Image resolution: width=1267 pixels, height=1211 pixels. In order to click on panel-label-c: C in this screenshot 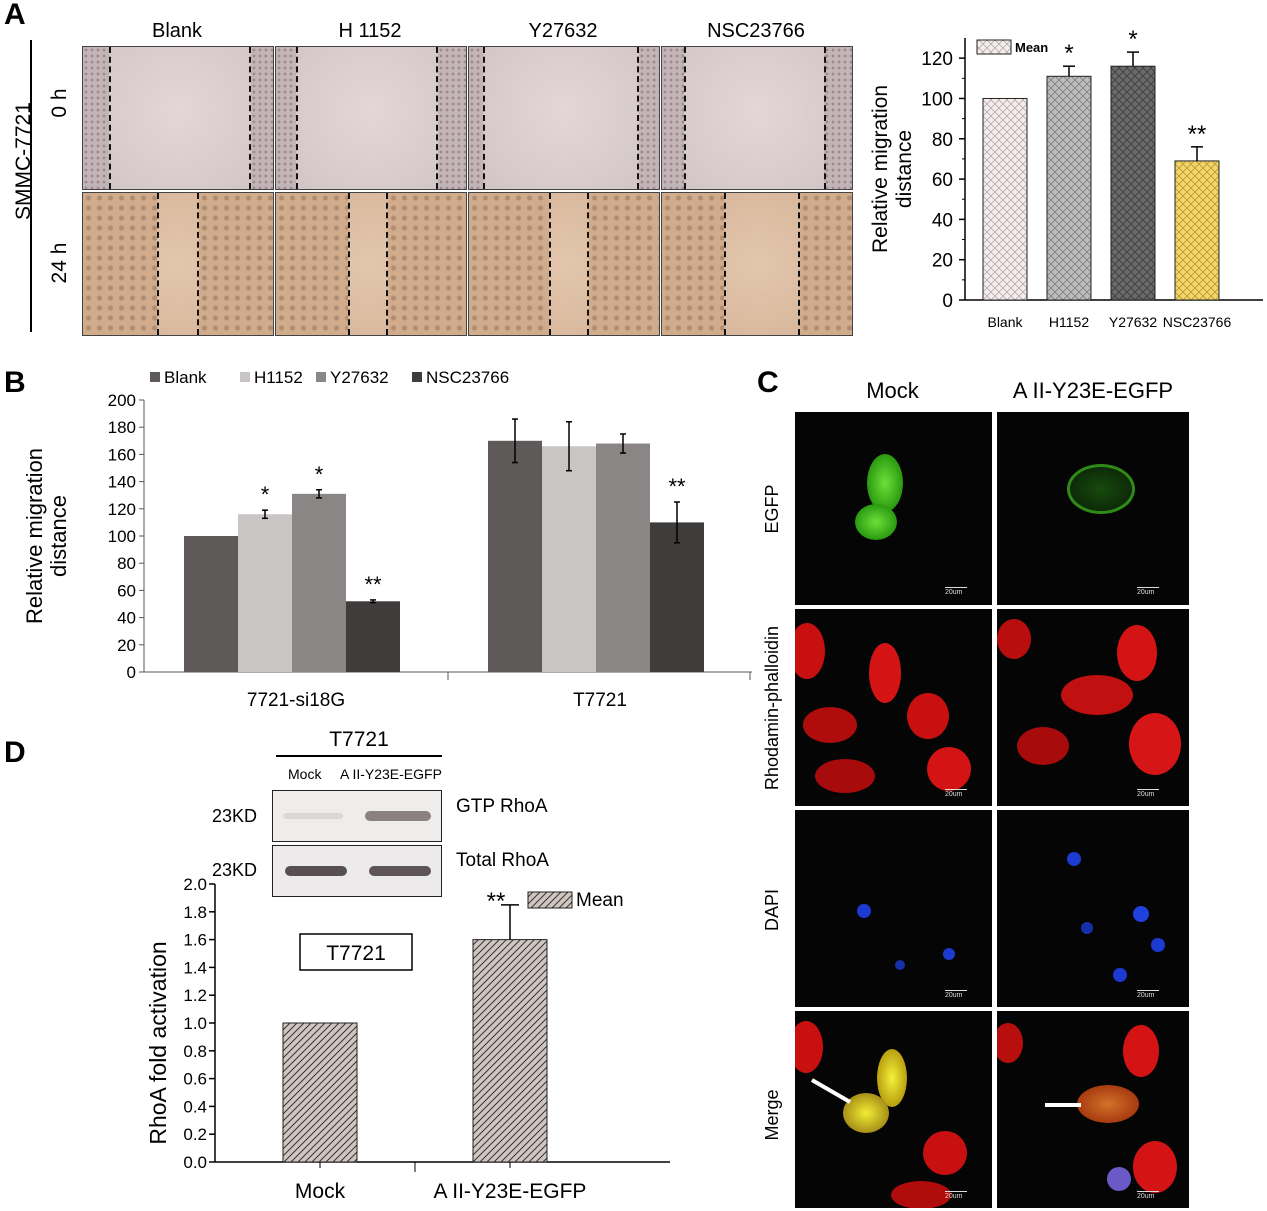, I will do `click(768, 382)`.